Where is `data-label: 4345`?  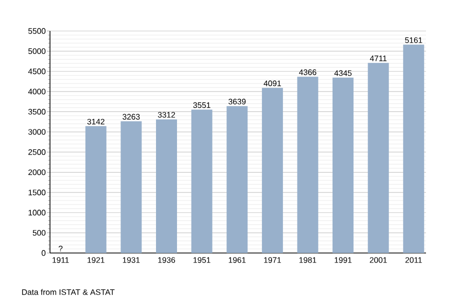
data-label: 4345 is located at coordinates (343, 73).